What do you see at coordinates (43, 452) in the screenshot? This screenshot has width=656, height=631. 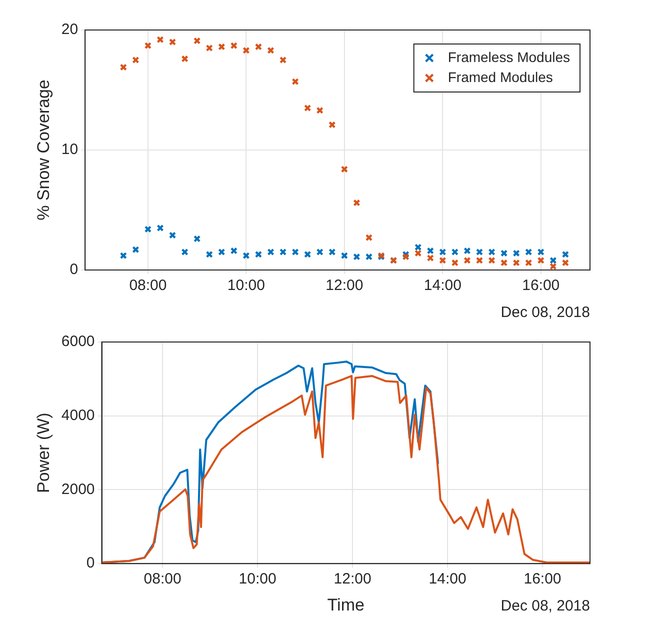 I see `y-axis-title: Power (W)` at bounding box center [43, 452].